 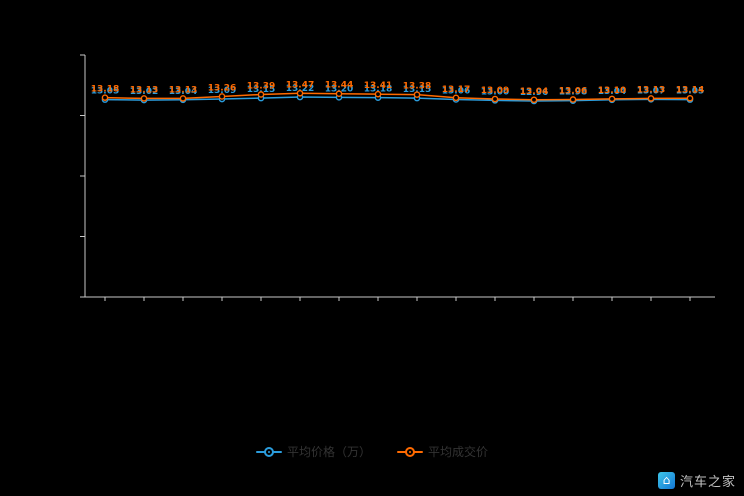 What do you see at coordinates (417, 87) in the screenshot?
I see `data-point-label: 13.38` at bounding box center [417, 87].